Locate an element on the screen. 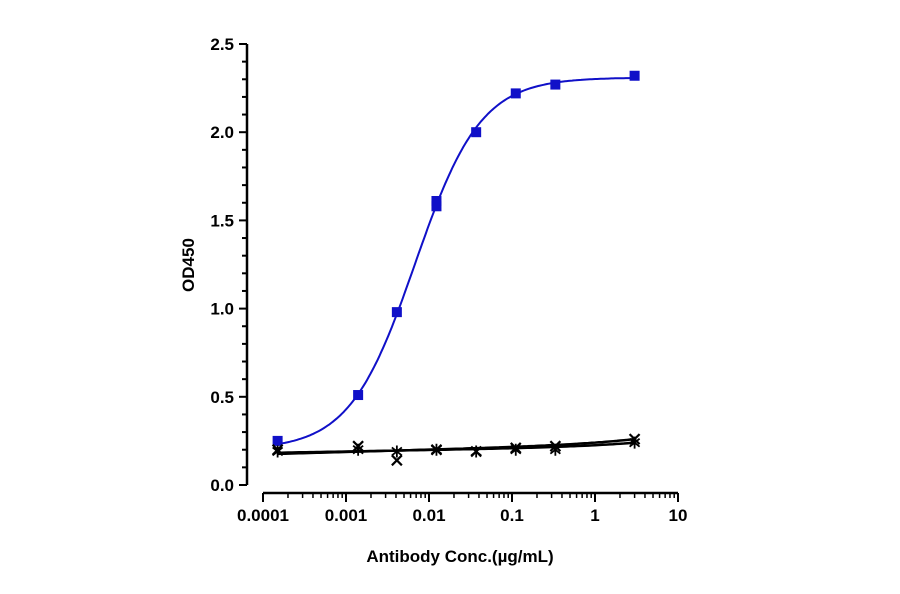 The width and height of the screenshot is (900, 594). x-axis-title: Antibody Conc.(µg/mL) is located at coordinates (459, 556).